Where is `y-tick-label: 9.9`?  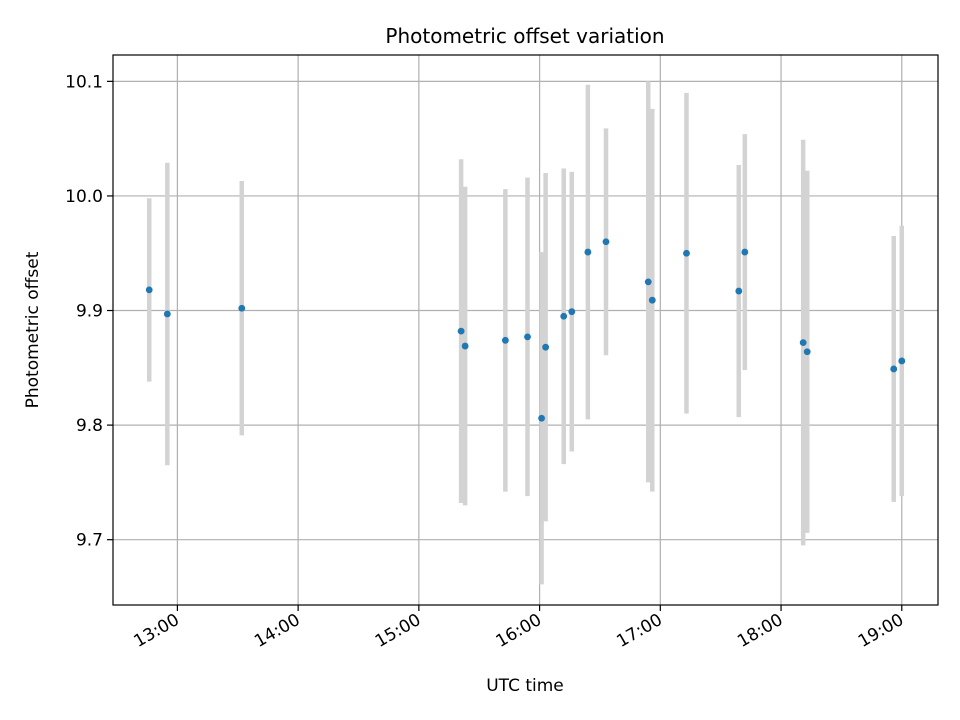 y-tick-label: 9.9 is located at coordinates (89, 312).